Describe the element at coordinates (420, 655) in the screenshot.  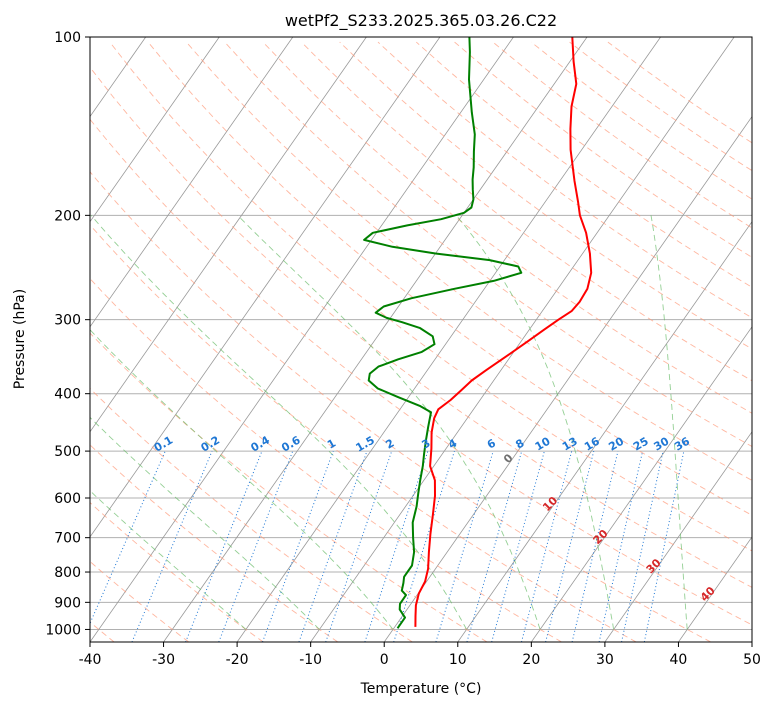
I see `x-axis: -40 -30 -20 -10 0 10 20 30 40 50` at that location.